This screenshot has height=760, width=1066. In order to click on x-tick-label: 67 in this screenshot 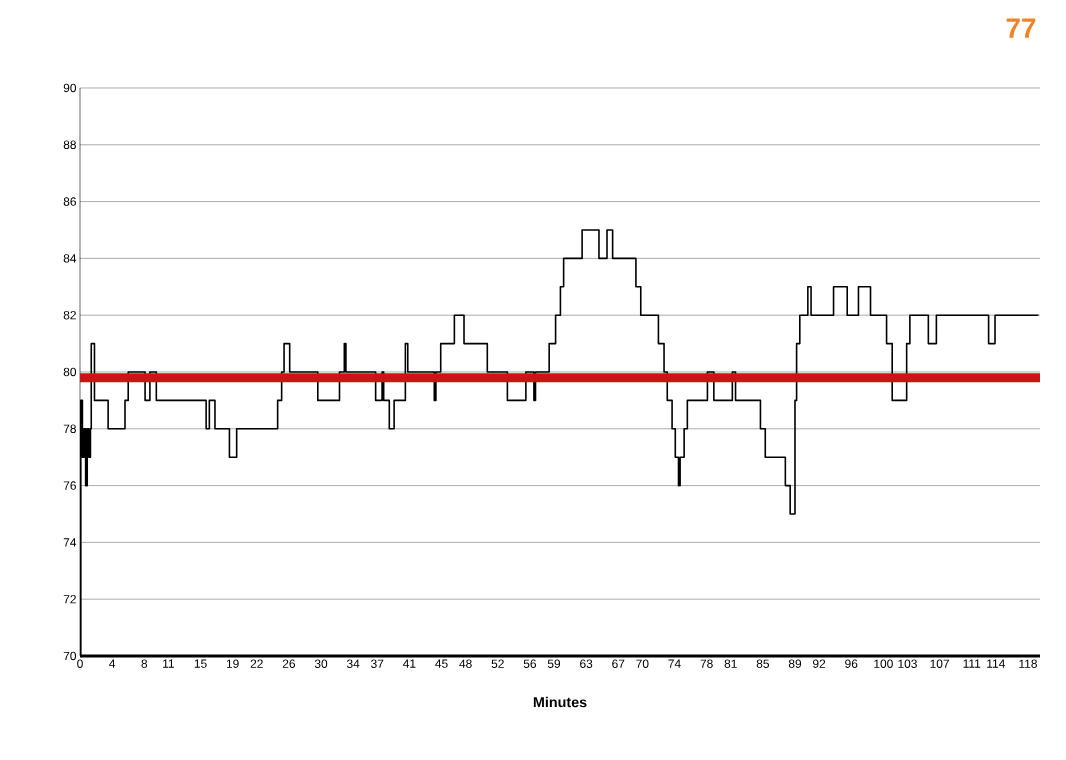, I will do `click(618, 663)`.